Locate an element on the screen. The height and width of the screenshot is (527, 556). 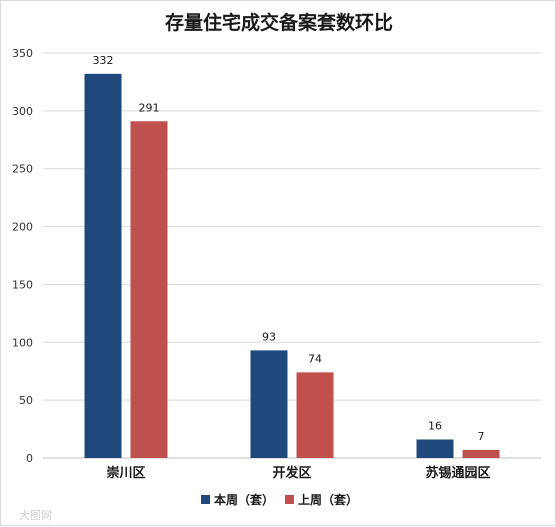
legend-label: 本周（套） is located at coordinates (244, 499).